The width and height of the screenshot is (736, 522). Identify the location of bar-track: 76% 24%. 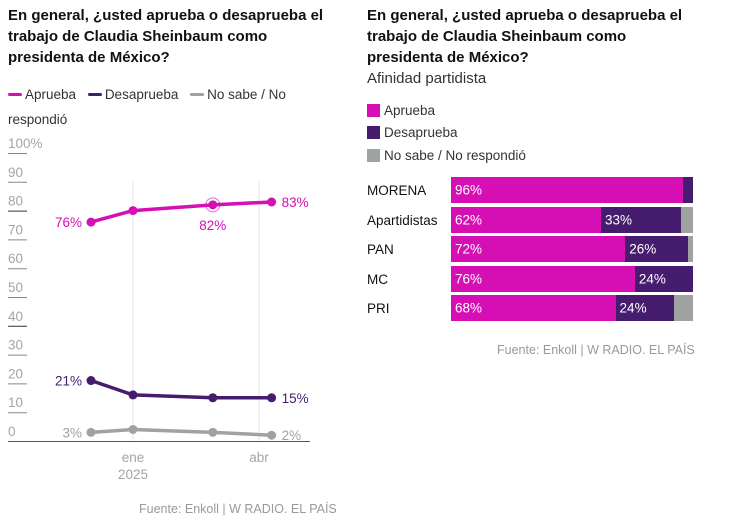
(572, 279).